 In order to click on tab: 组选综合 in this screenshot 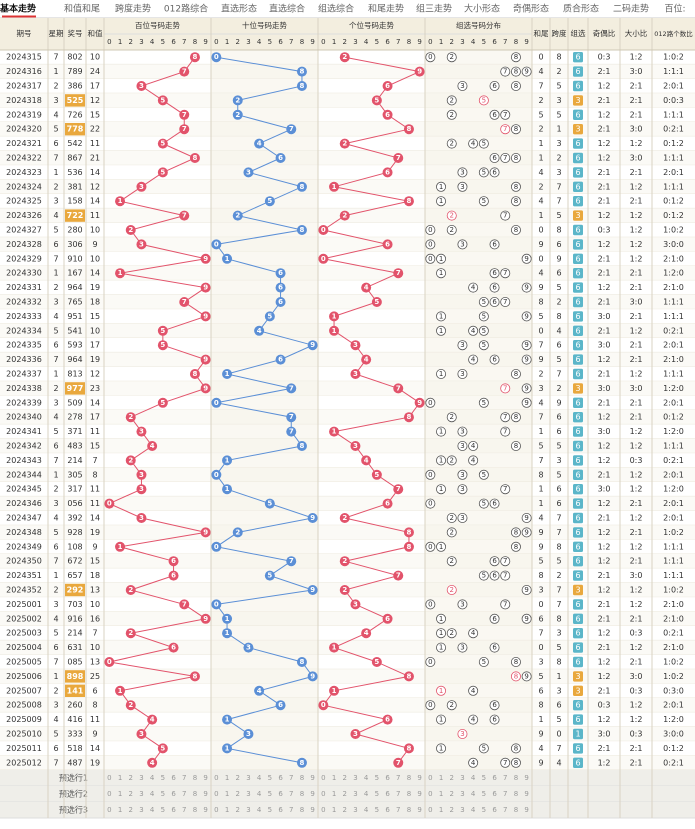, I will do `click(336, 9)`.